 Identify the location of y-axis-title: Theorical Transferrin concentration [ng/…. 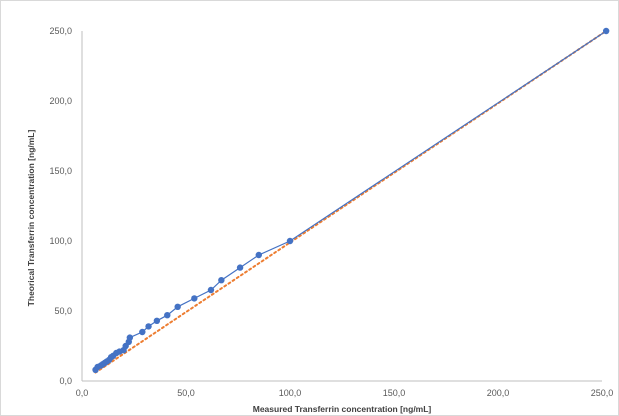
(31, 218).